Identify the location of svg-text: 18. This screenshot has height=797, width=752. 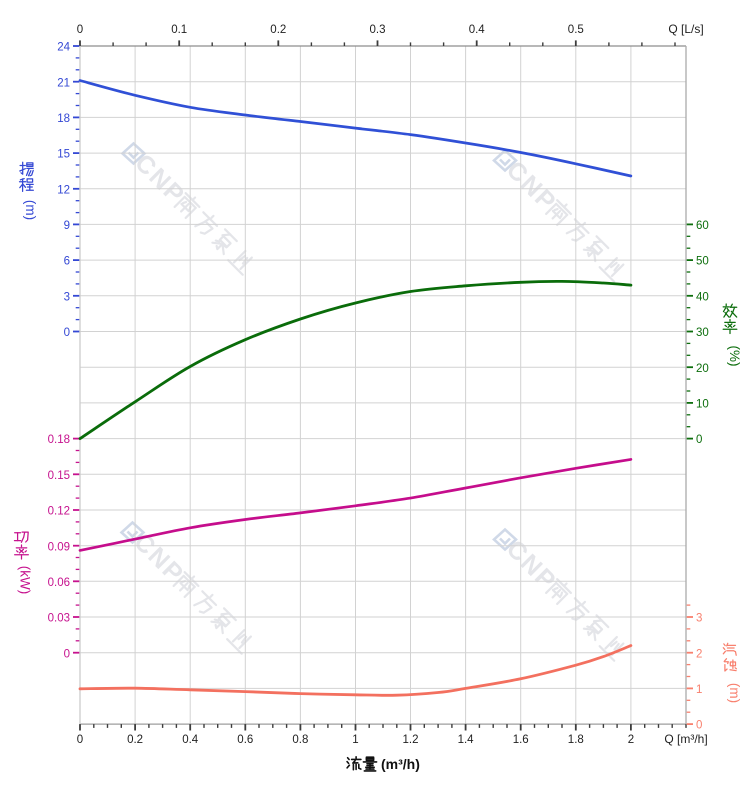
(63, 119).